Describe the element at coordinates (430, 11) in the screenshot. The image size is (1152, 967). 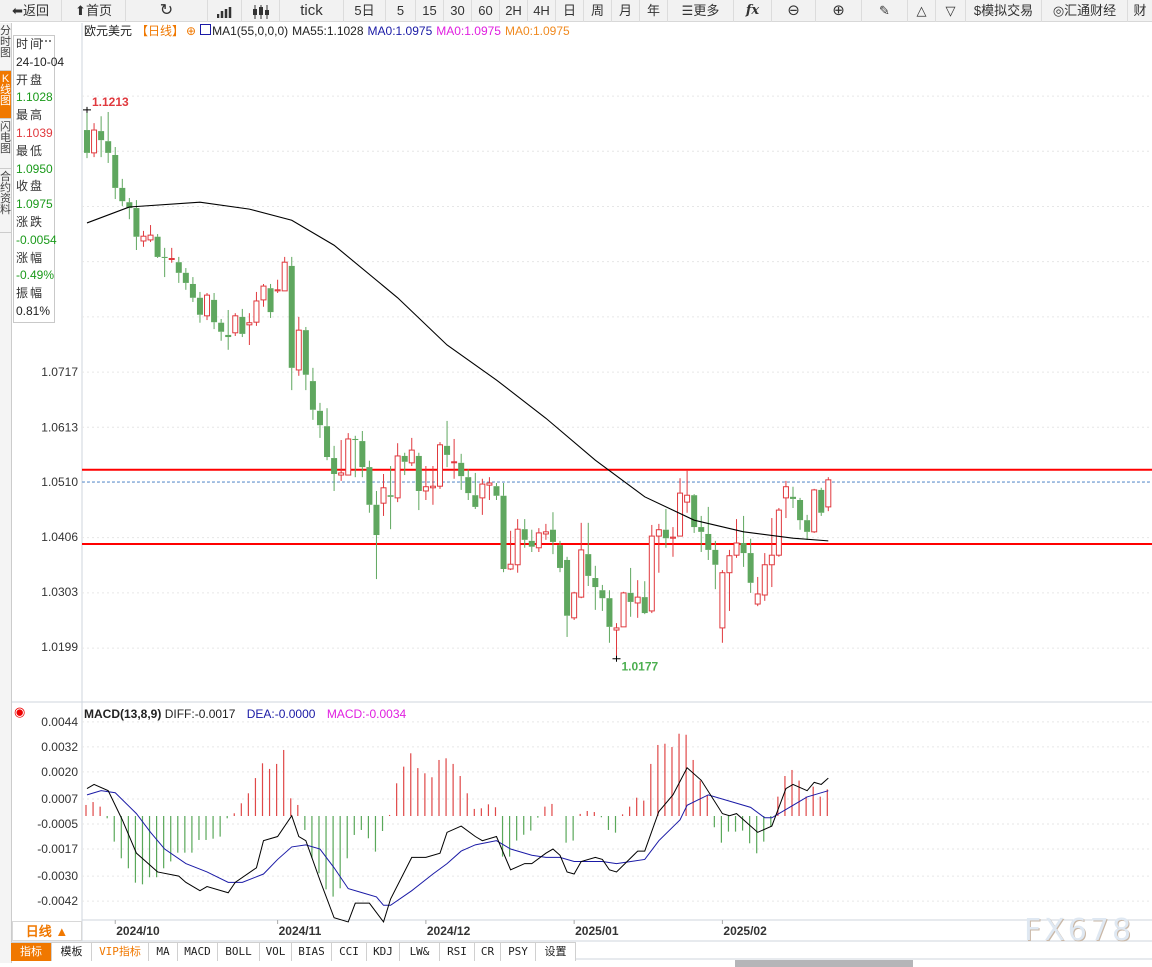
I see `period-15min: 15` at that location.